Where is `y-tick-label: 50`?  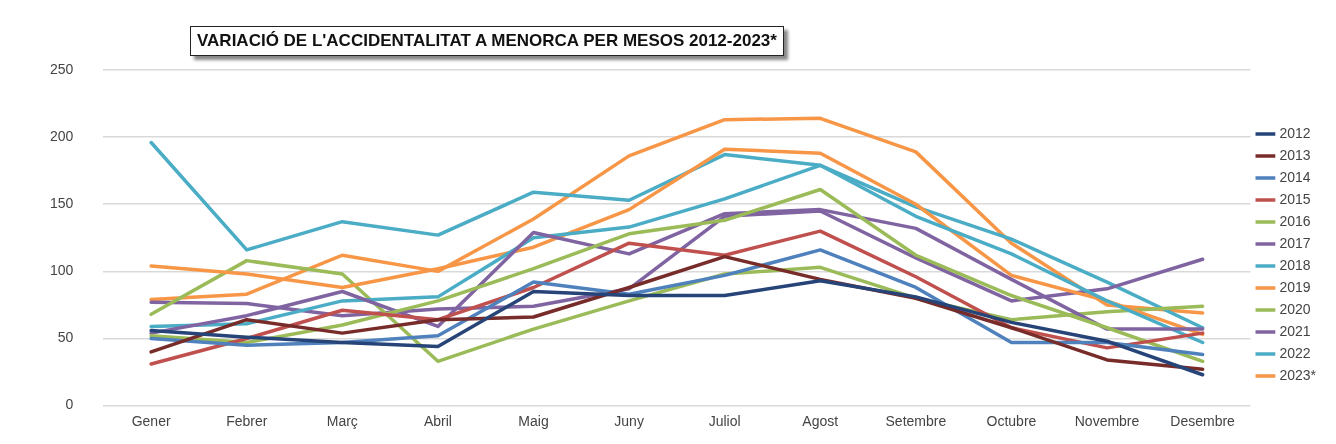
y-tick-label: 50 is located at coordinates (65, 337).